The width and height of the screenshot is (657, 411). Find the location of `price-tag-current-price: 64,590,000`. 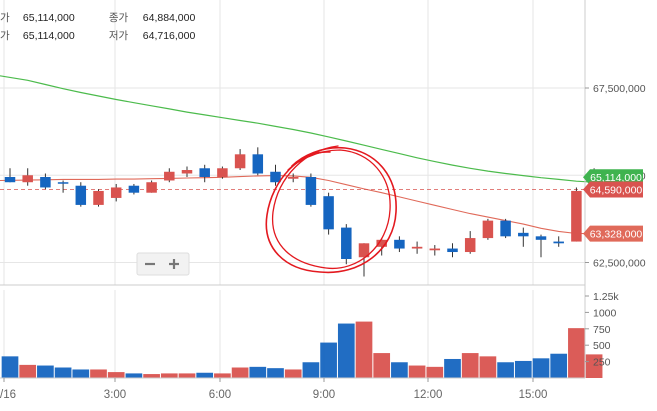

price-tag-current-price: 64,590,000 is located at coordinates (613, 189).